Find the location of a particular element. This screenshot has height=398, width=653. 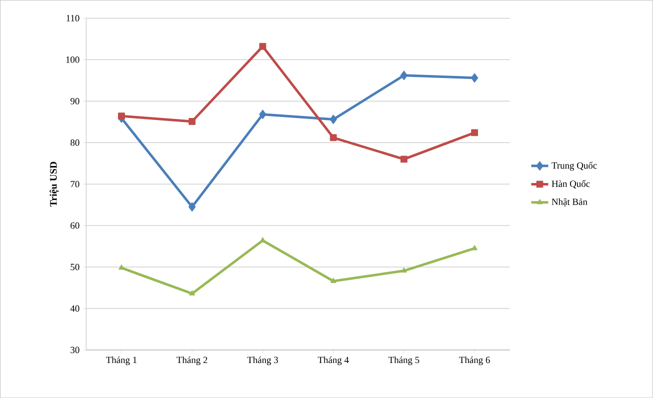

x-tick-label: Tháng 2 is located at coordinates (192, 361).